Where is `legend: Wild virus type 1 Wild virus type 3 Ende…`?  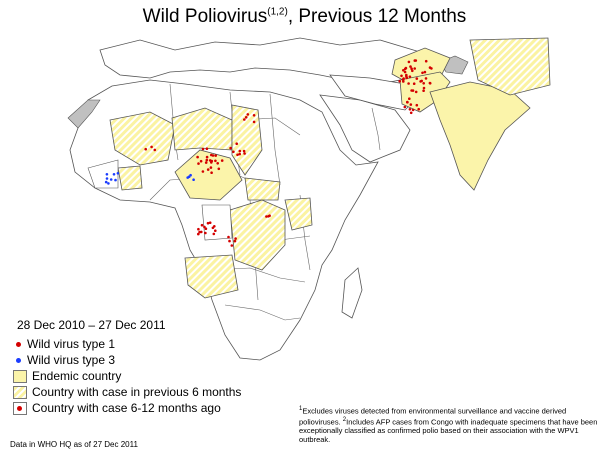
legend: Wild virus type 1 Wild virus type 3 Ende… is located at coordinates (127, 376).